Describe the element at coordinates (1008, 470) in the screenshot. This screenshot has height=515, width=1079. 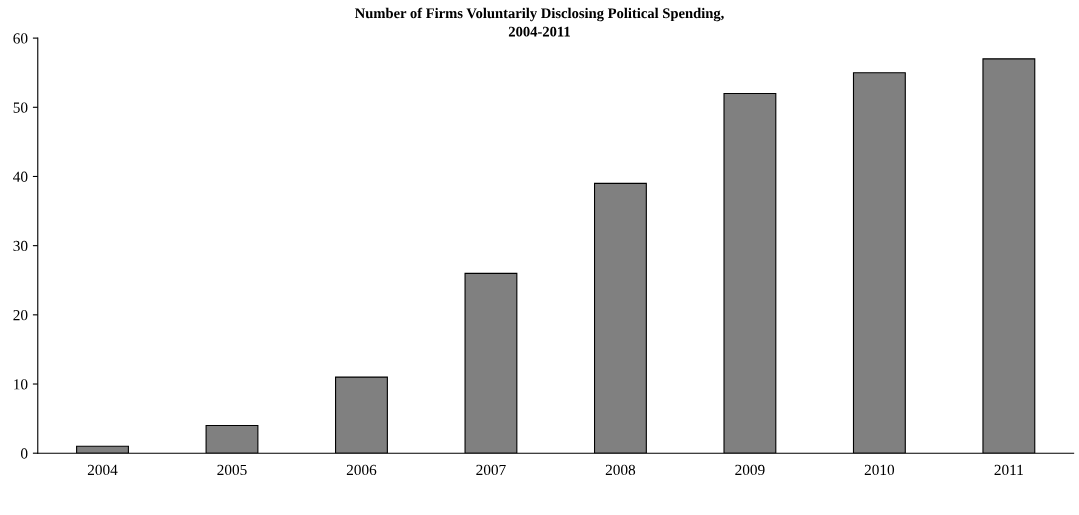
I see `x-tick-label: 2011` at that location.